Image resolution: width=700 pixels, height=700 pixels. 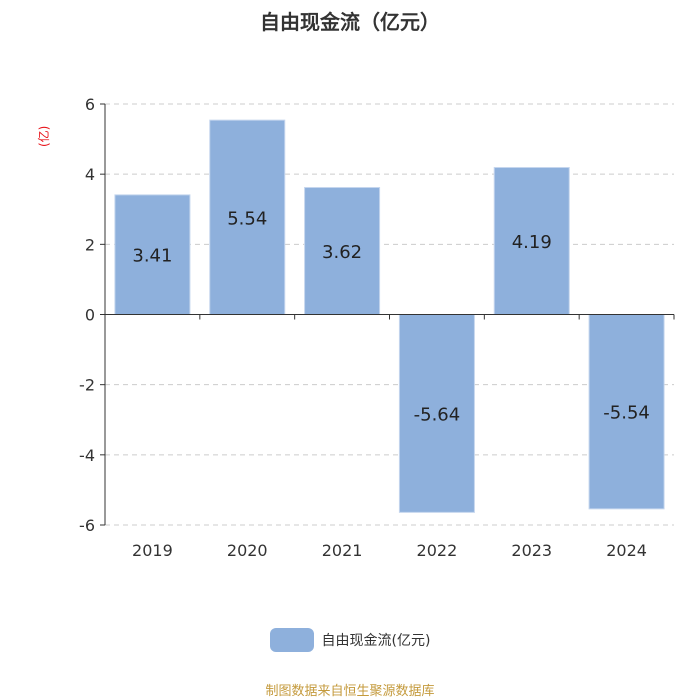 I want to click on y-tick-label: -6, so click(x=87, y=525).